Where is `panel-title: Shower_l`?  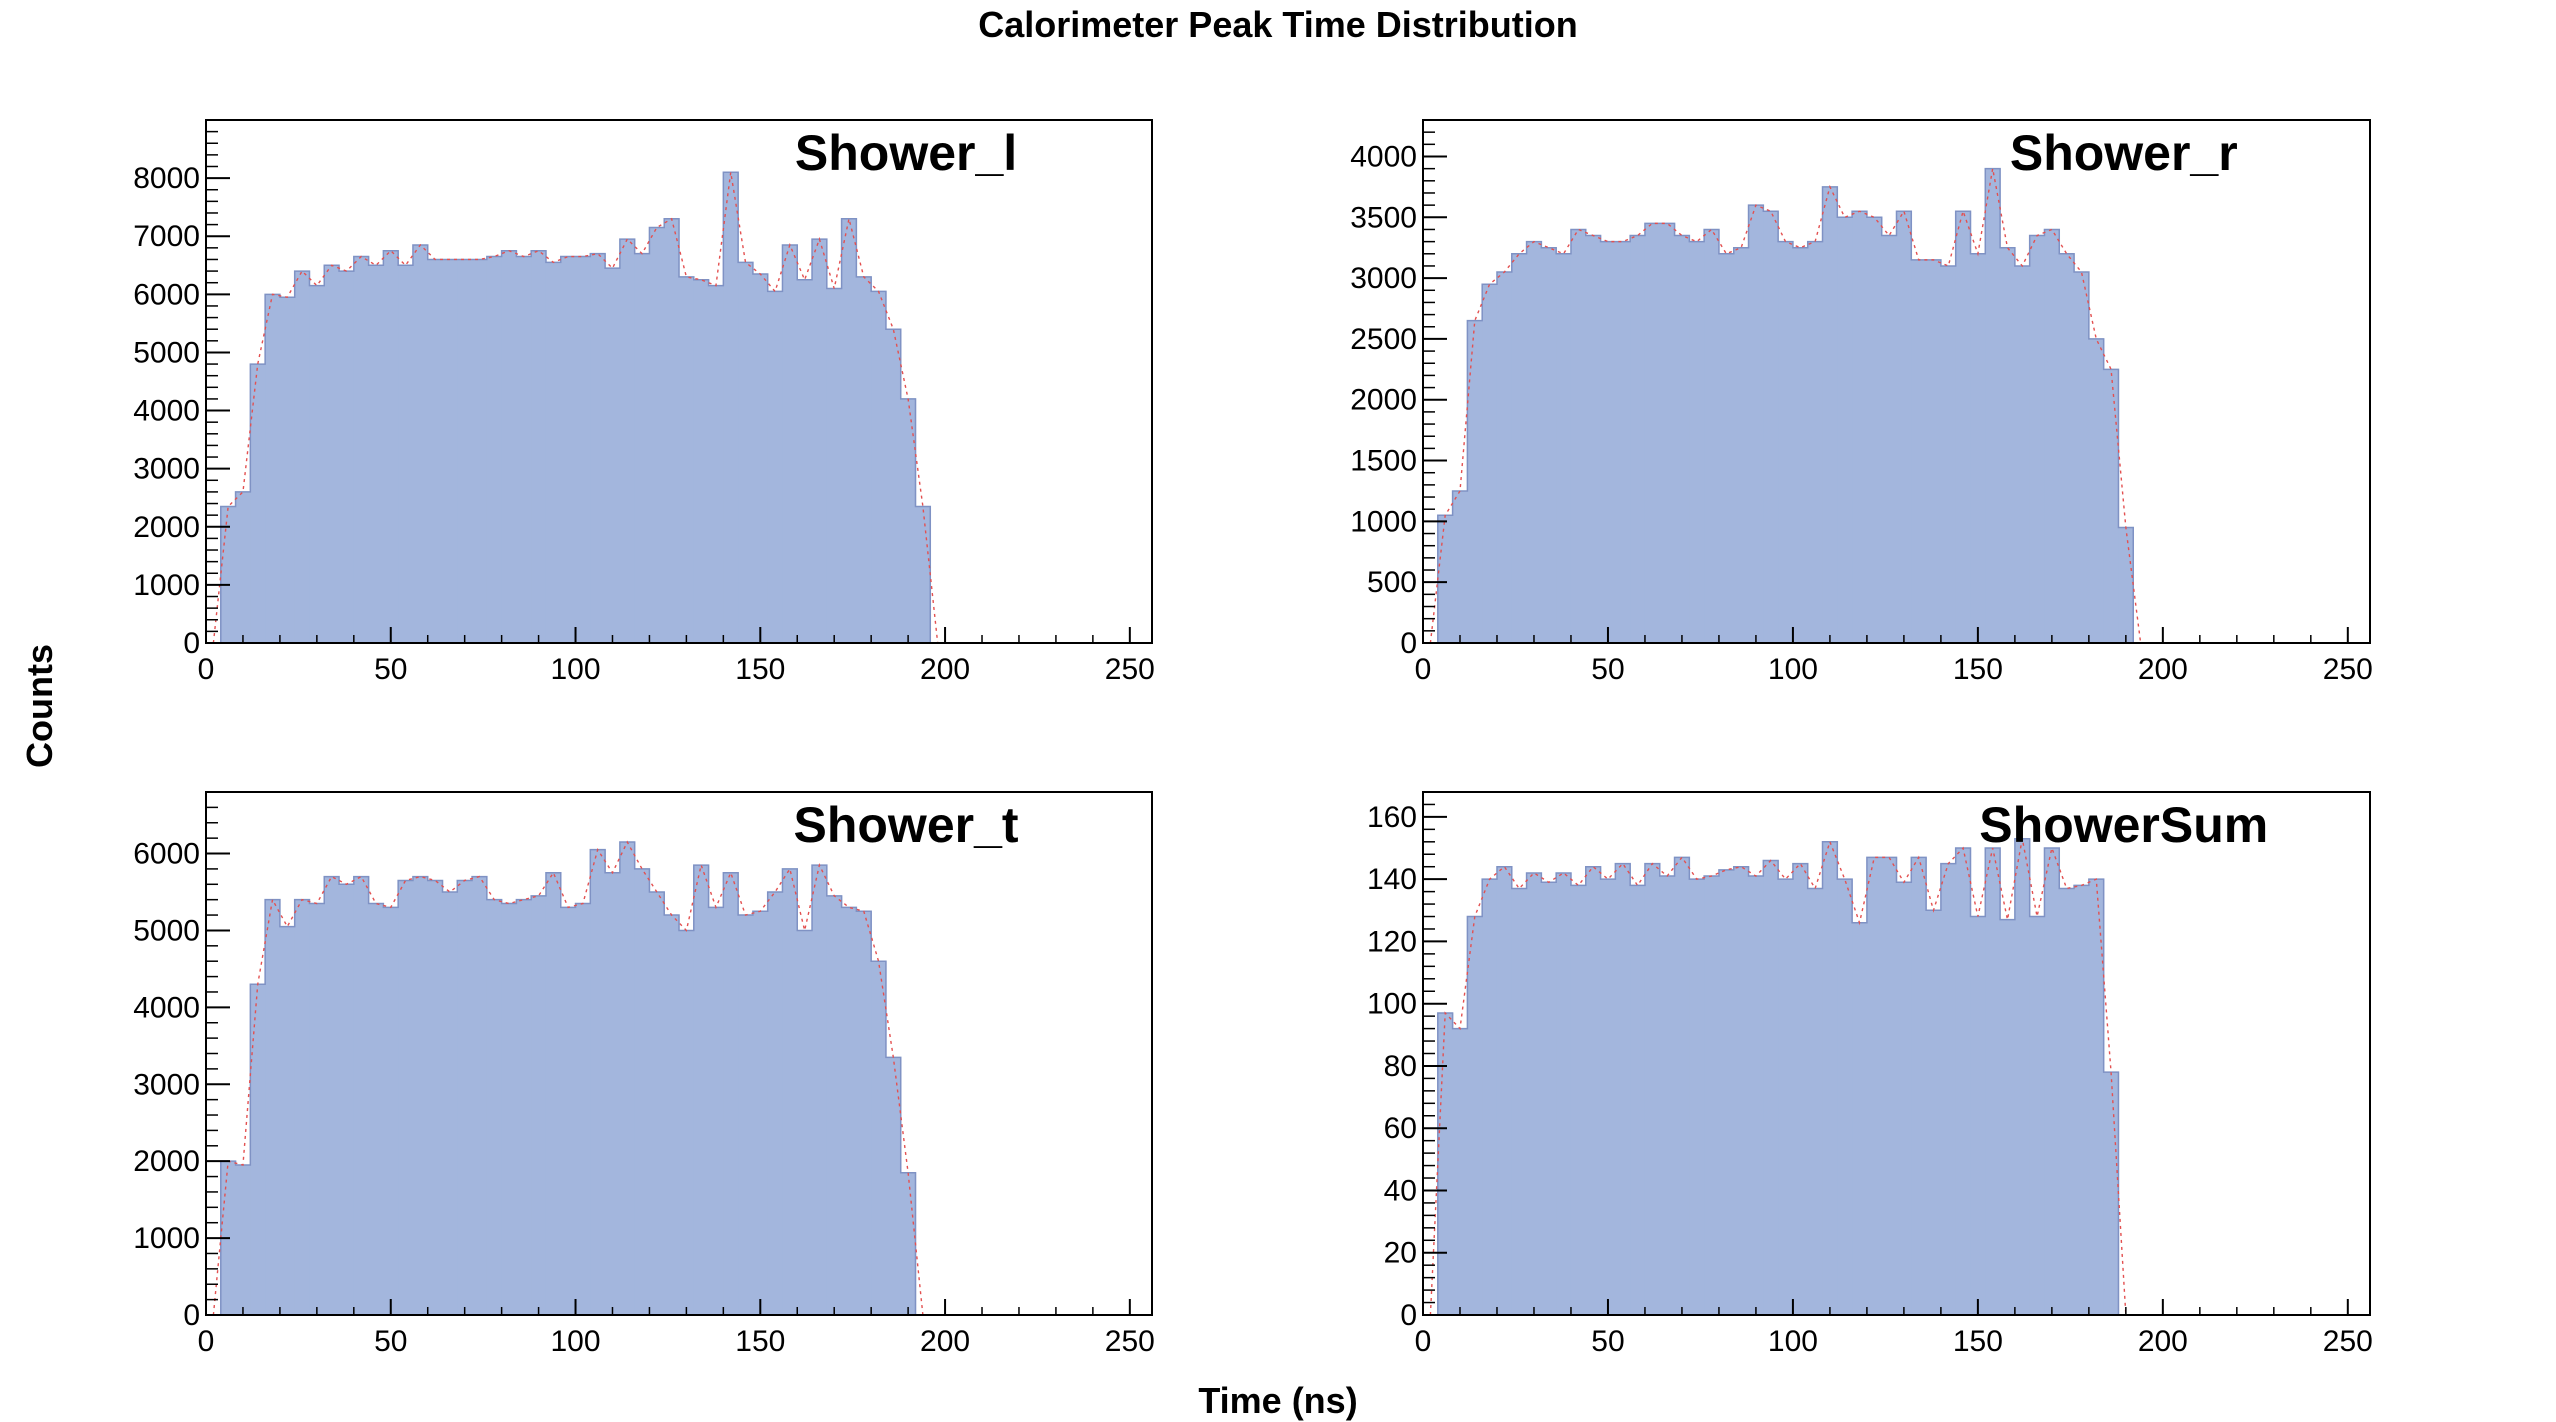 panel-title: Shower_l is located at coordinates (906, 153).